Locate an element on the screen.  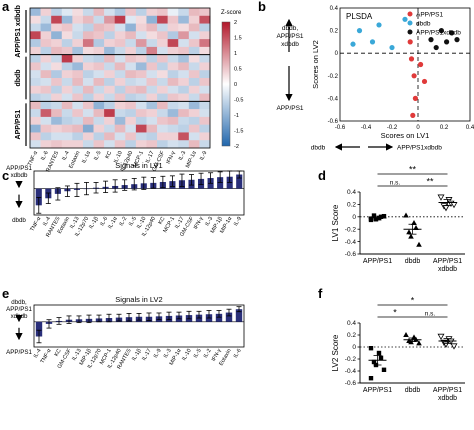
legend-label: dbdb is located at coordinates (423, 24).